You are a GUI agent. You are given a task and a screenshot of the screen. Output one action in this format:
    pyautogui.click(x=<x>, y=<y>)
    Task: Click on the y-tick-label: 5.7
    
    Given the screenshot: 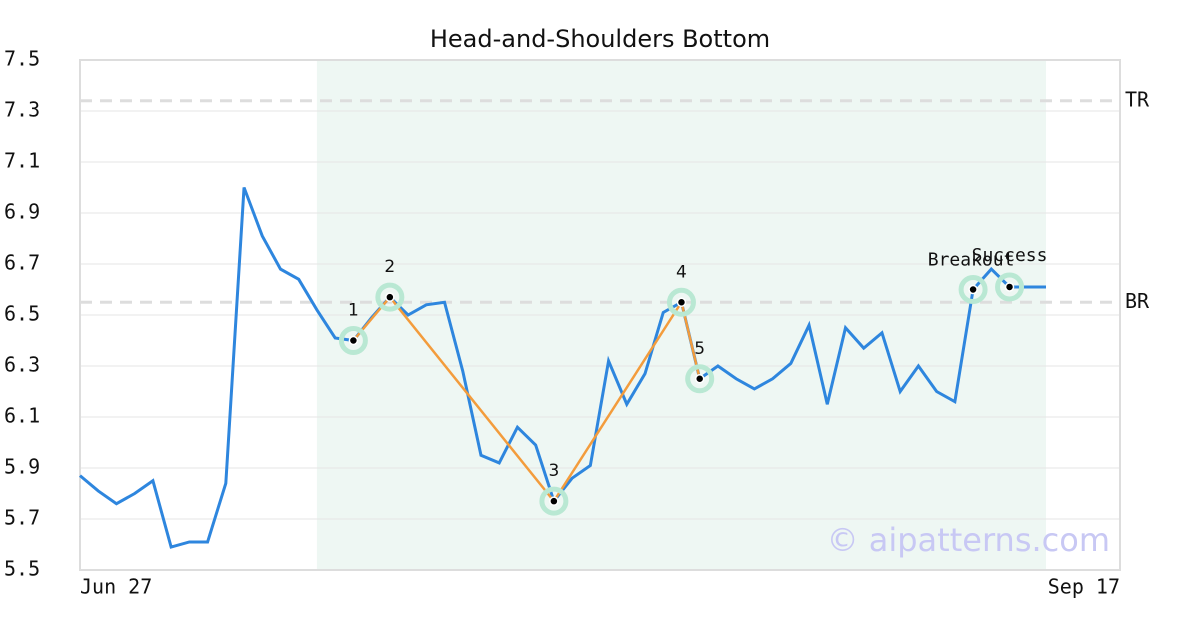 What is the action you would take?
    pyautogui.click(x=22, y=518)
    